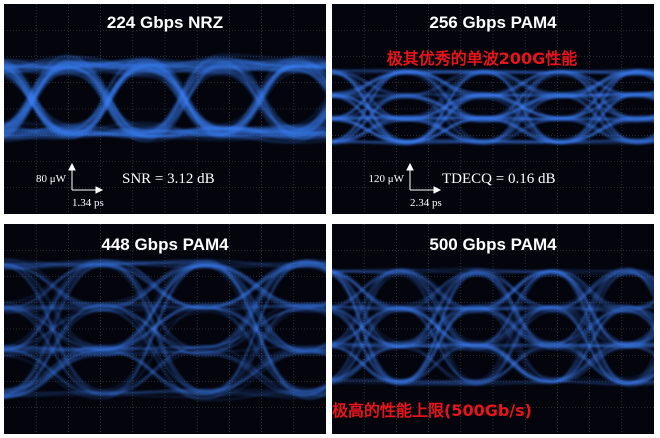 This screenshot has width=660, height=438. What do you see at coordinates (88, 203) in the screenshot?
I see `scale-x-label: 1.34 ps` at bounding box center [88, 203].